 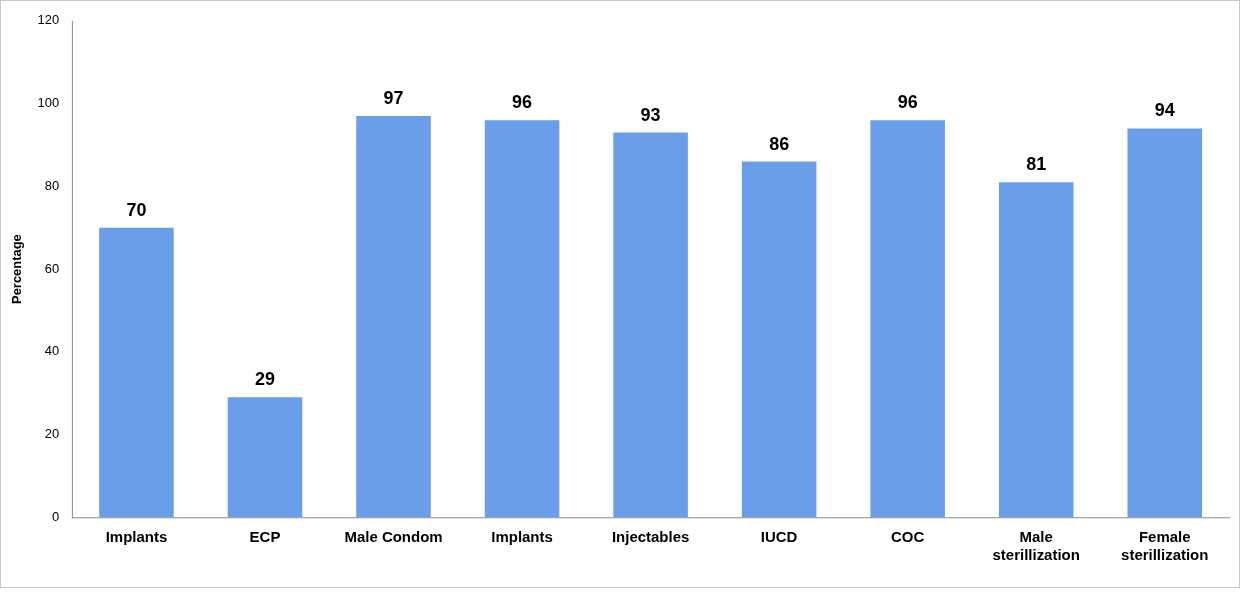 What do you see at coordinates (779, 143) in the screenshot?
I see `data-label: 86` at bounding box center [779, 143].